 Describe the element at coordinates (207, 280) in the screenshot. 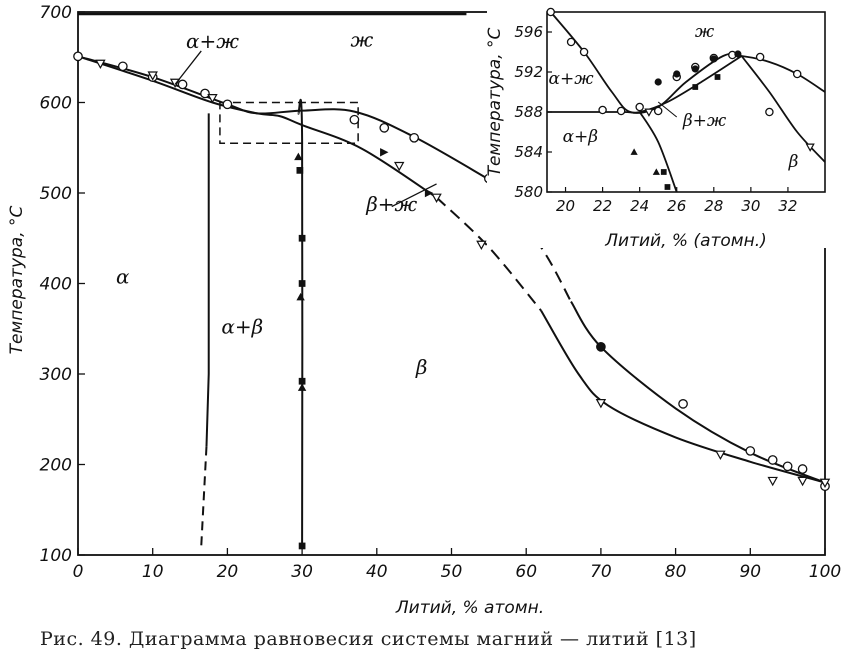

I see `alpha-solvus-line` at that location.